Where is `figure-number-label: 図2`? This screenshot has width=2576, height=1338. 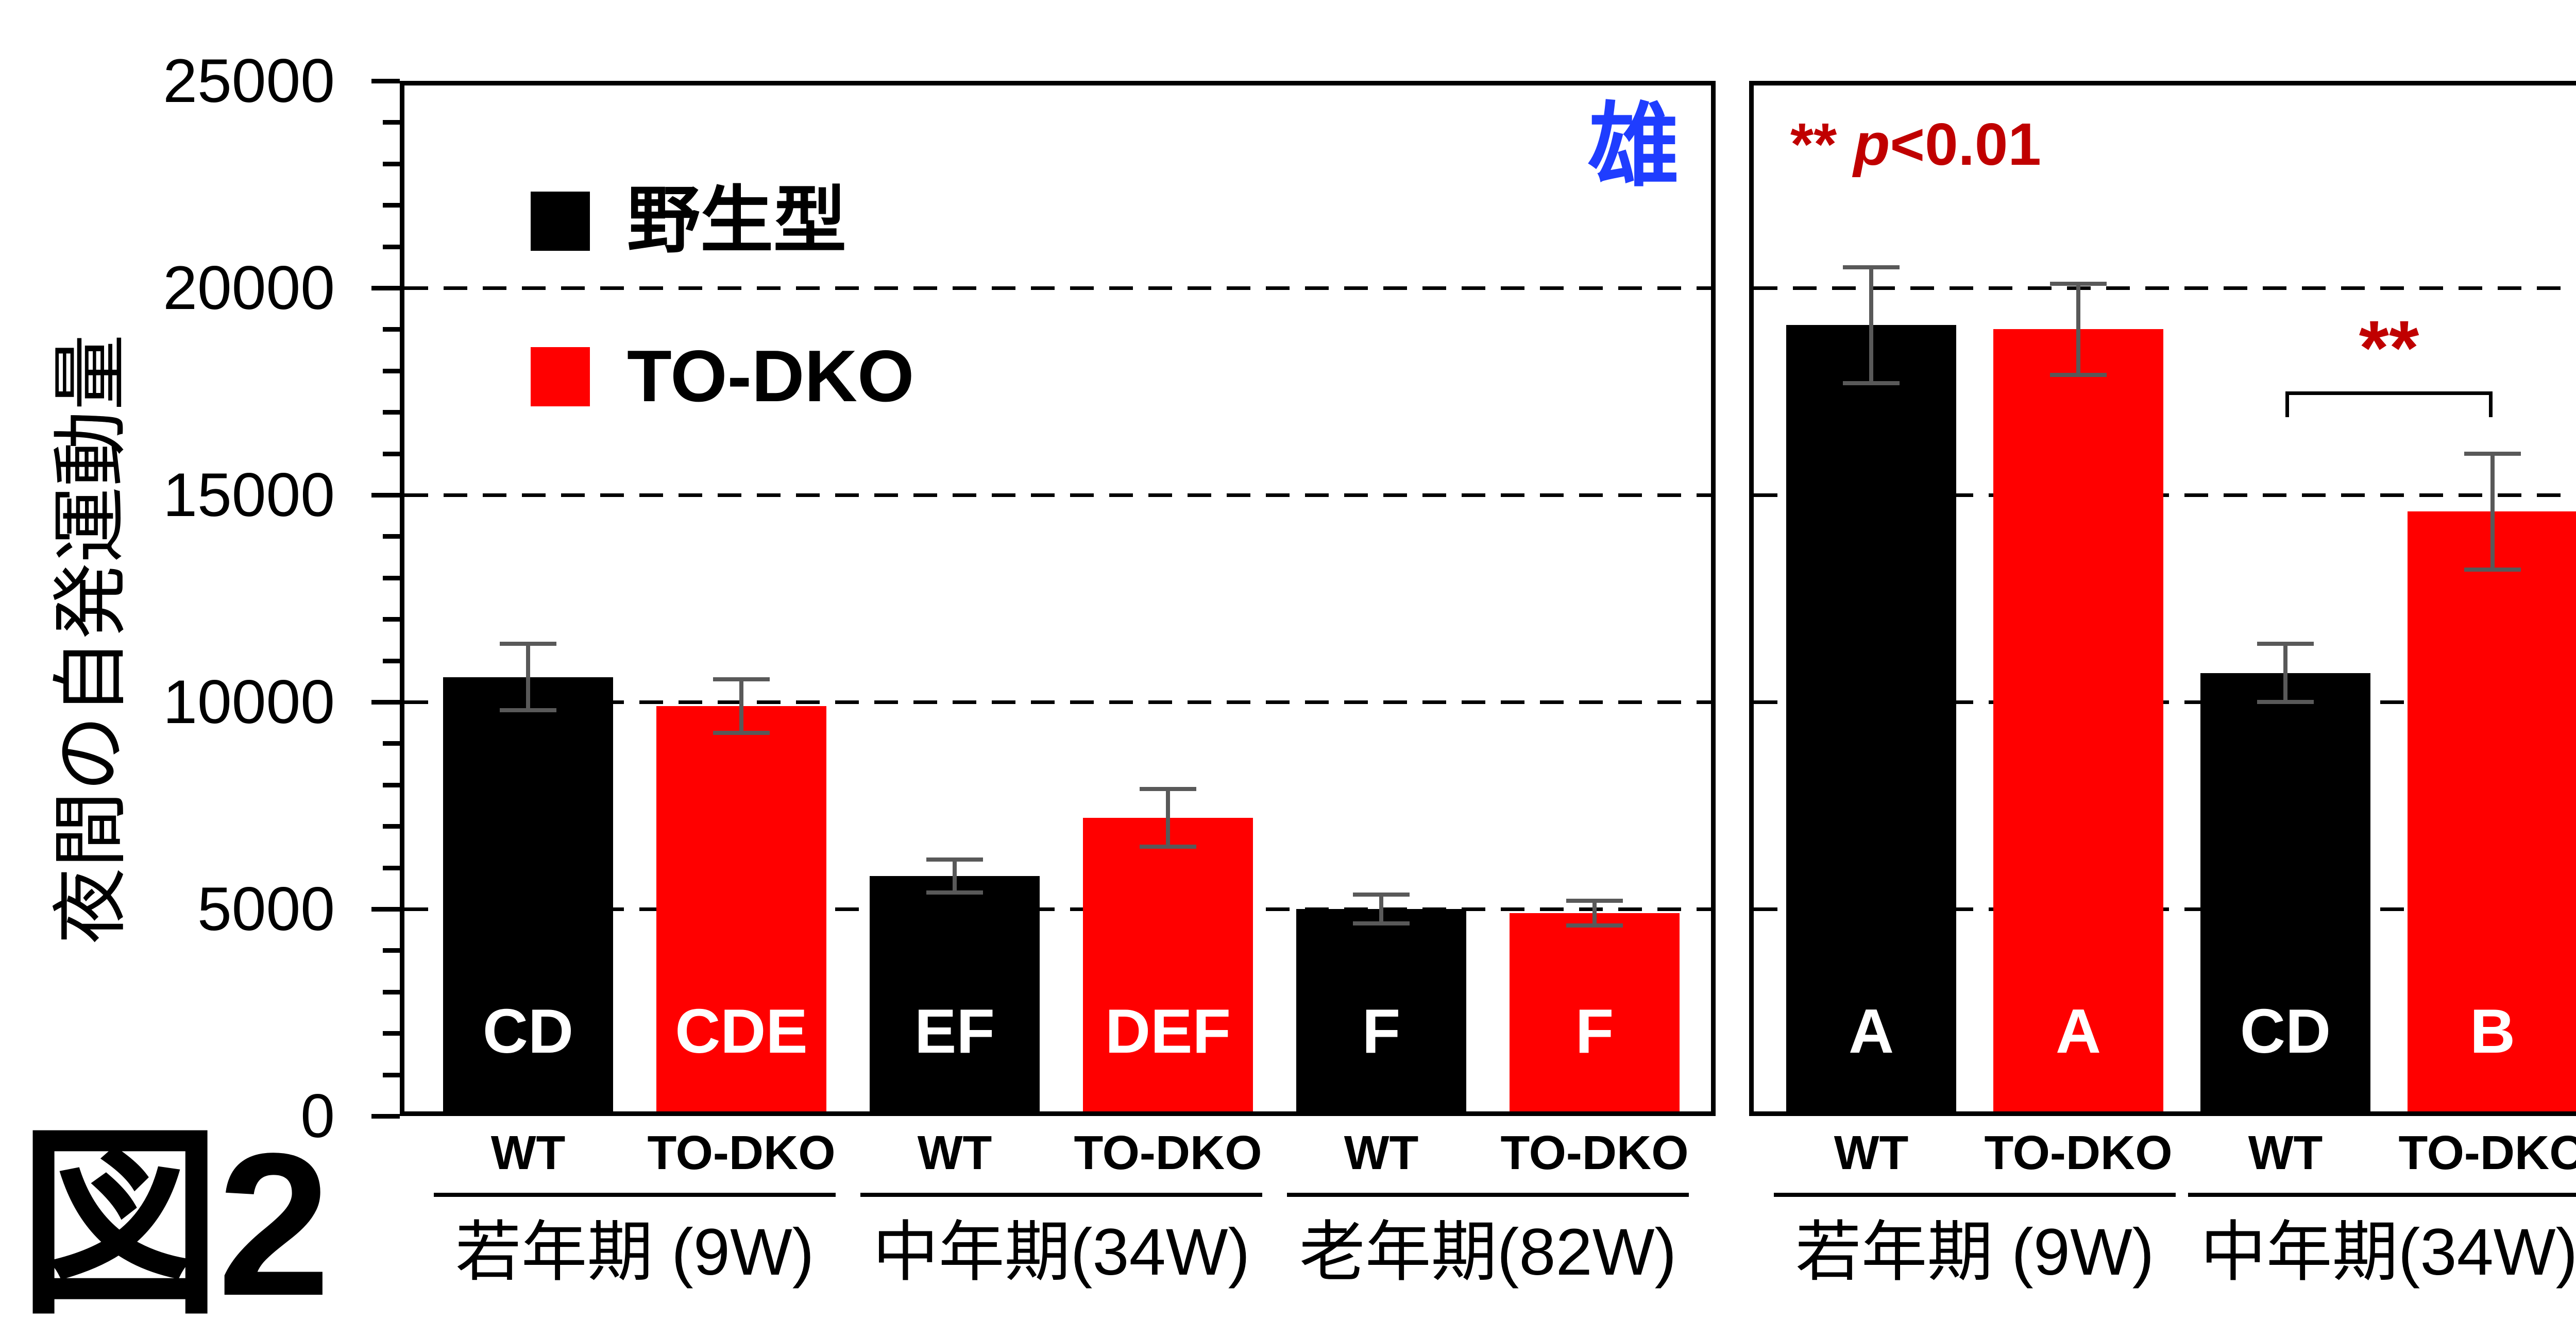
figure-number-label: 図2 is located at coordinates (174, 1224).